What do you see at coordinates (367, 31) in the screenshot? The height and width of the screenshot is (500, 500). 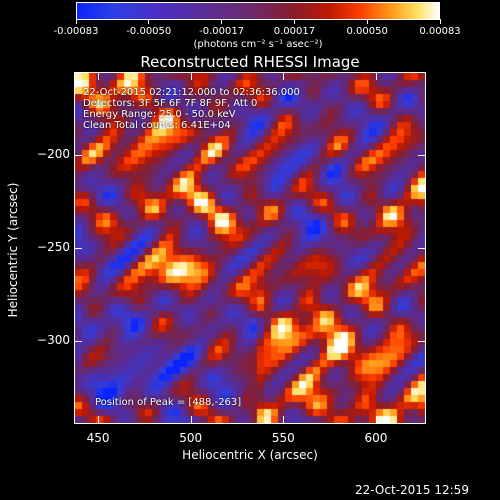 I see `colorbar-tick-label: 0.00050` at bounding box center [367, 31].